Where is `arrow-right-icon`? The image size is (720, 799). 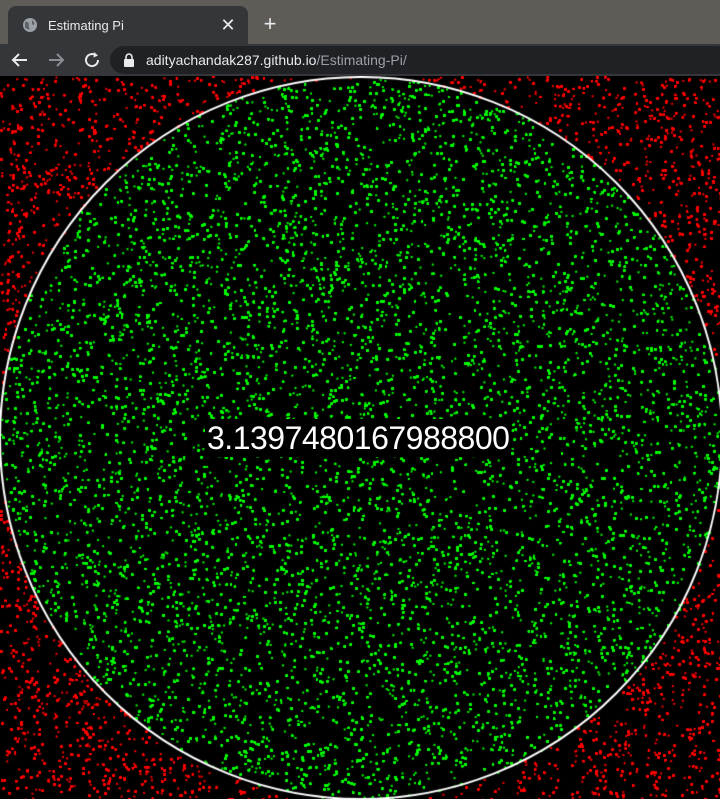
arrow-right-icon is located at coordinates (57, 60).